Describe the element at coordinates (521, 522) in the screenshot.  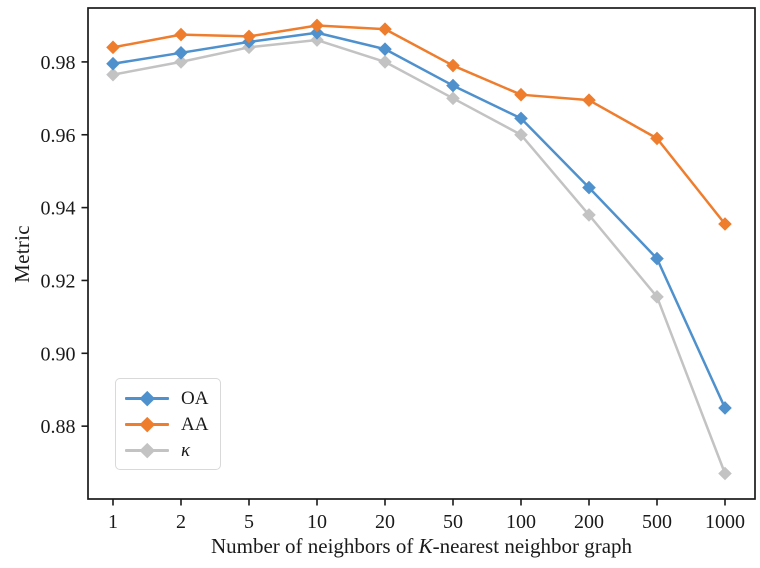
I see `x-tick-label: 100` at that location.